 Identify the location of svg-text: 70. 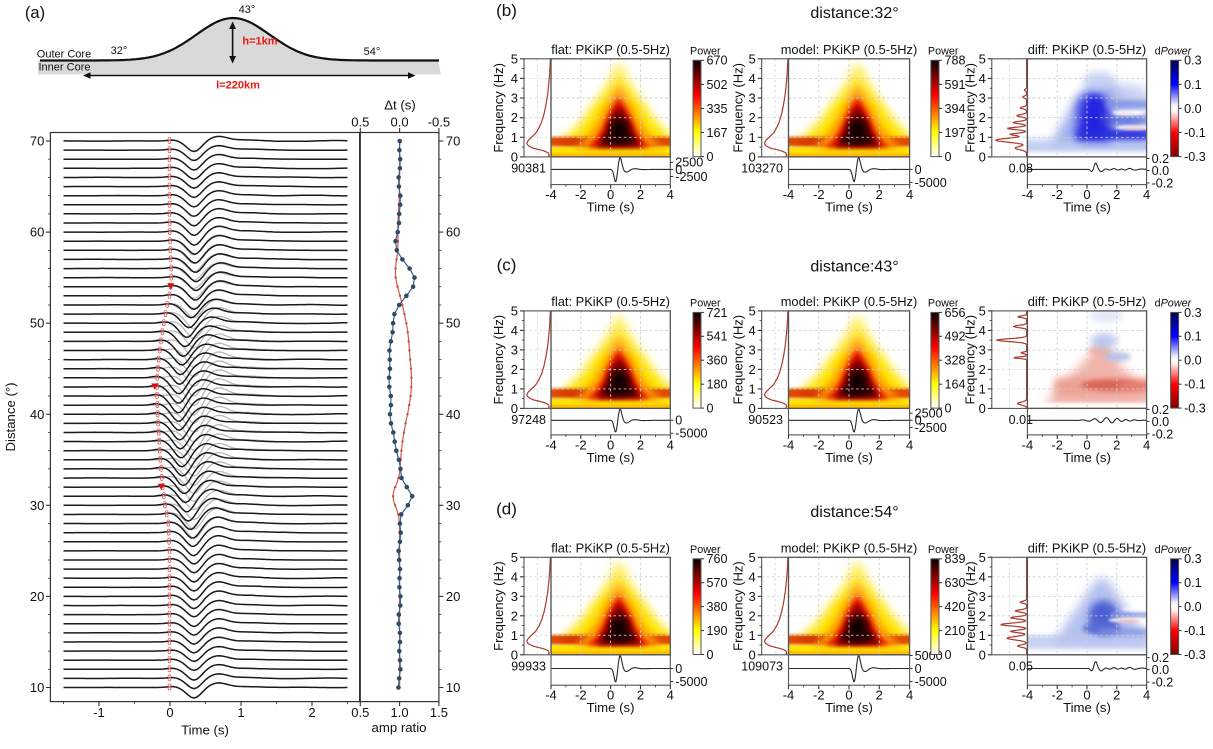
(37, 141).